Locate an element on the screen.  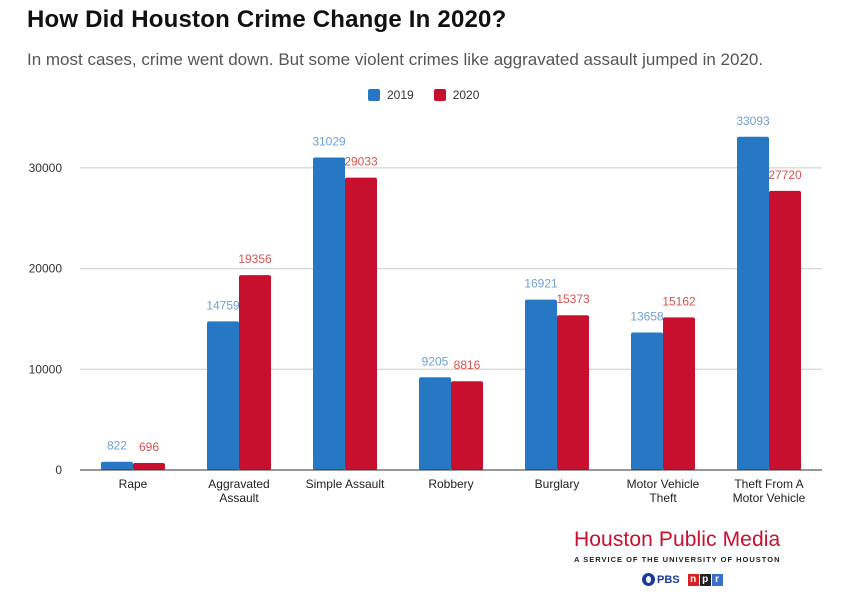
data-label-2020: 15162 is located at coordinates (679, 301).